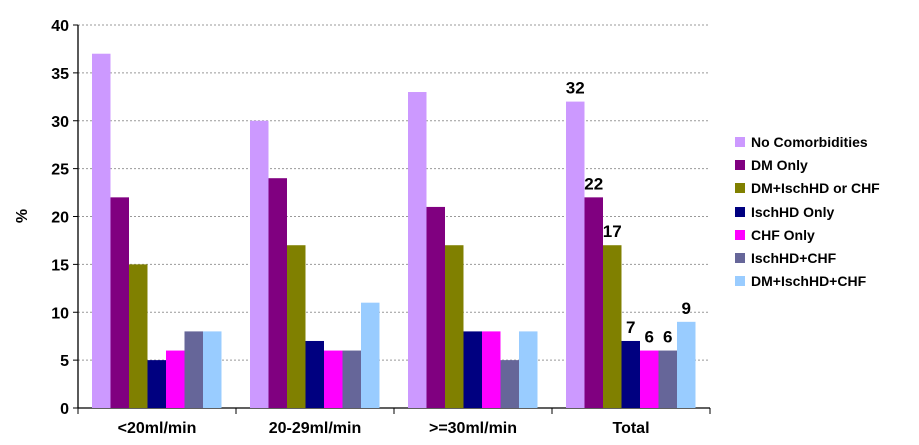 The width and height of the screenshot is (919, 445). Describe the element at coordinates (60, 170) in the screenshot. I see `y-tick-label: 25` at that location.